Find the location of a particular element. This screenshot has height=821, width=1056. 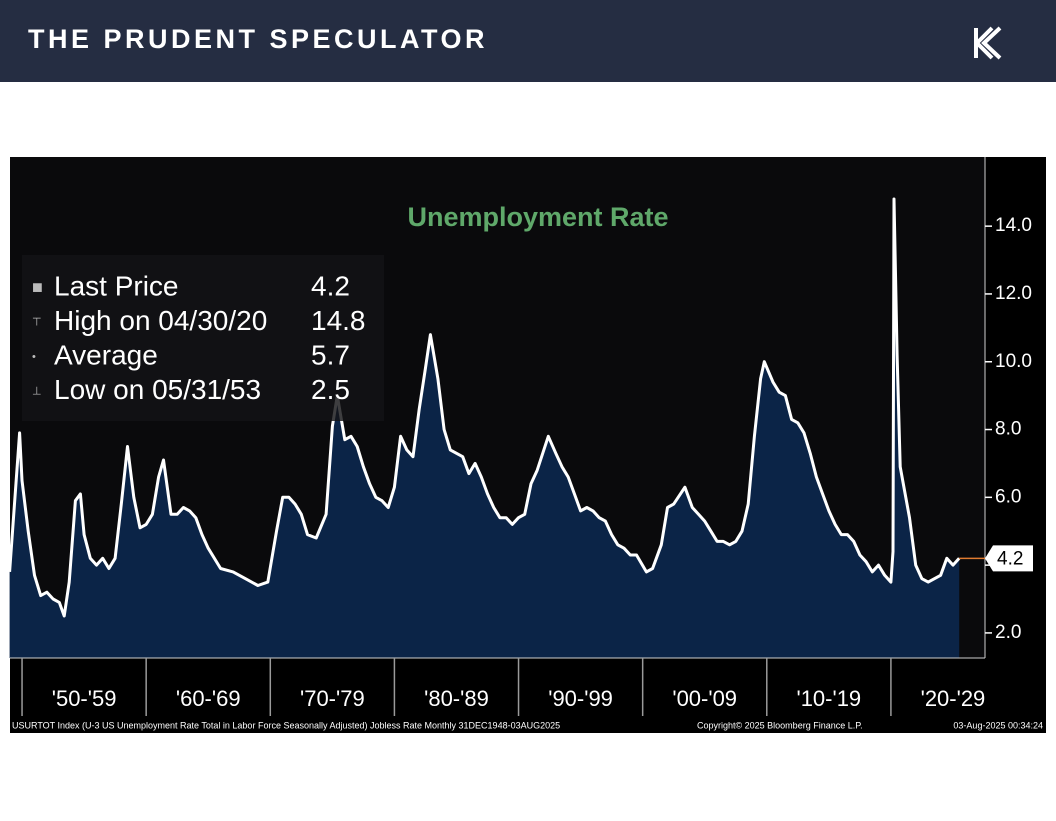

x-tick-label: '50-'59 is located at coordinates (84, 698).